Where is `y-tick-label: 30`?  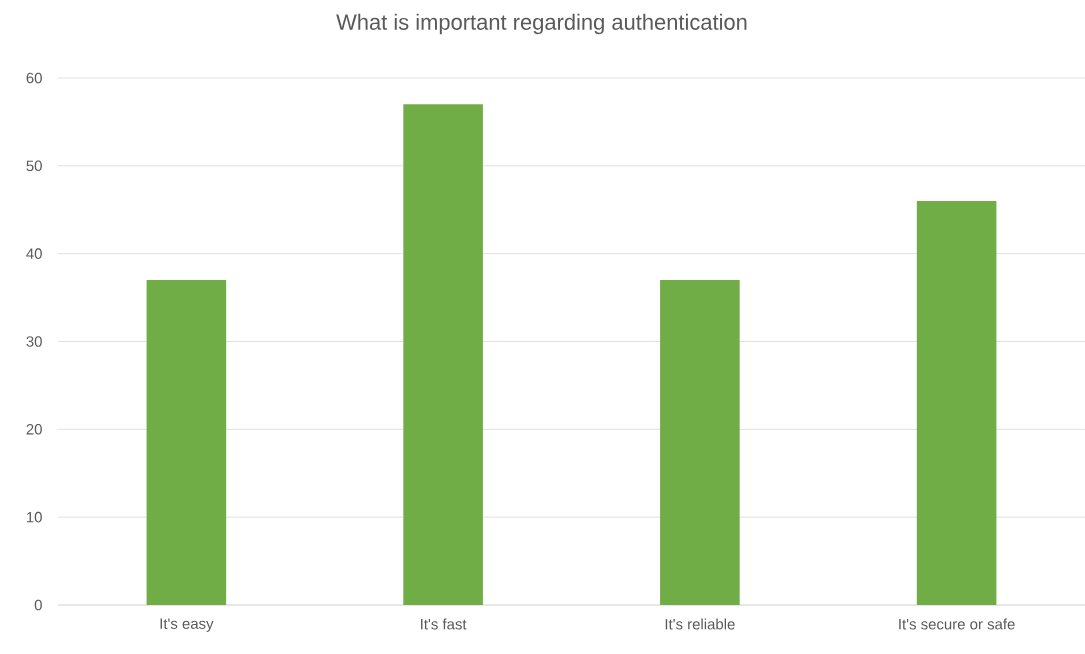
y-tick-label: 30 is located at coordinates (34, 341).